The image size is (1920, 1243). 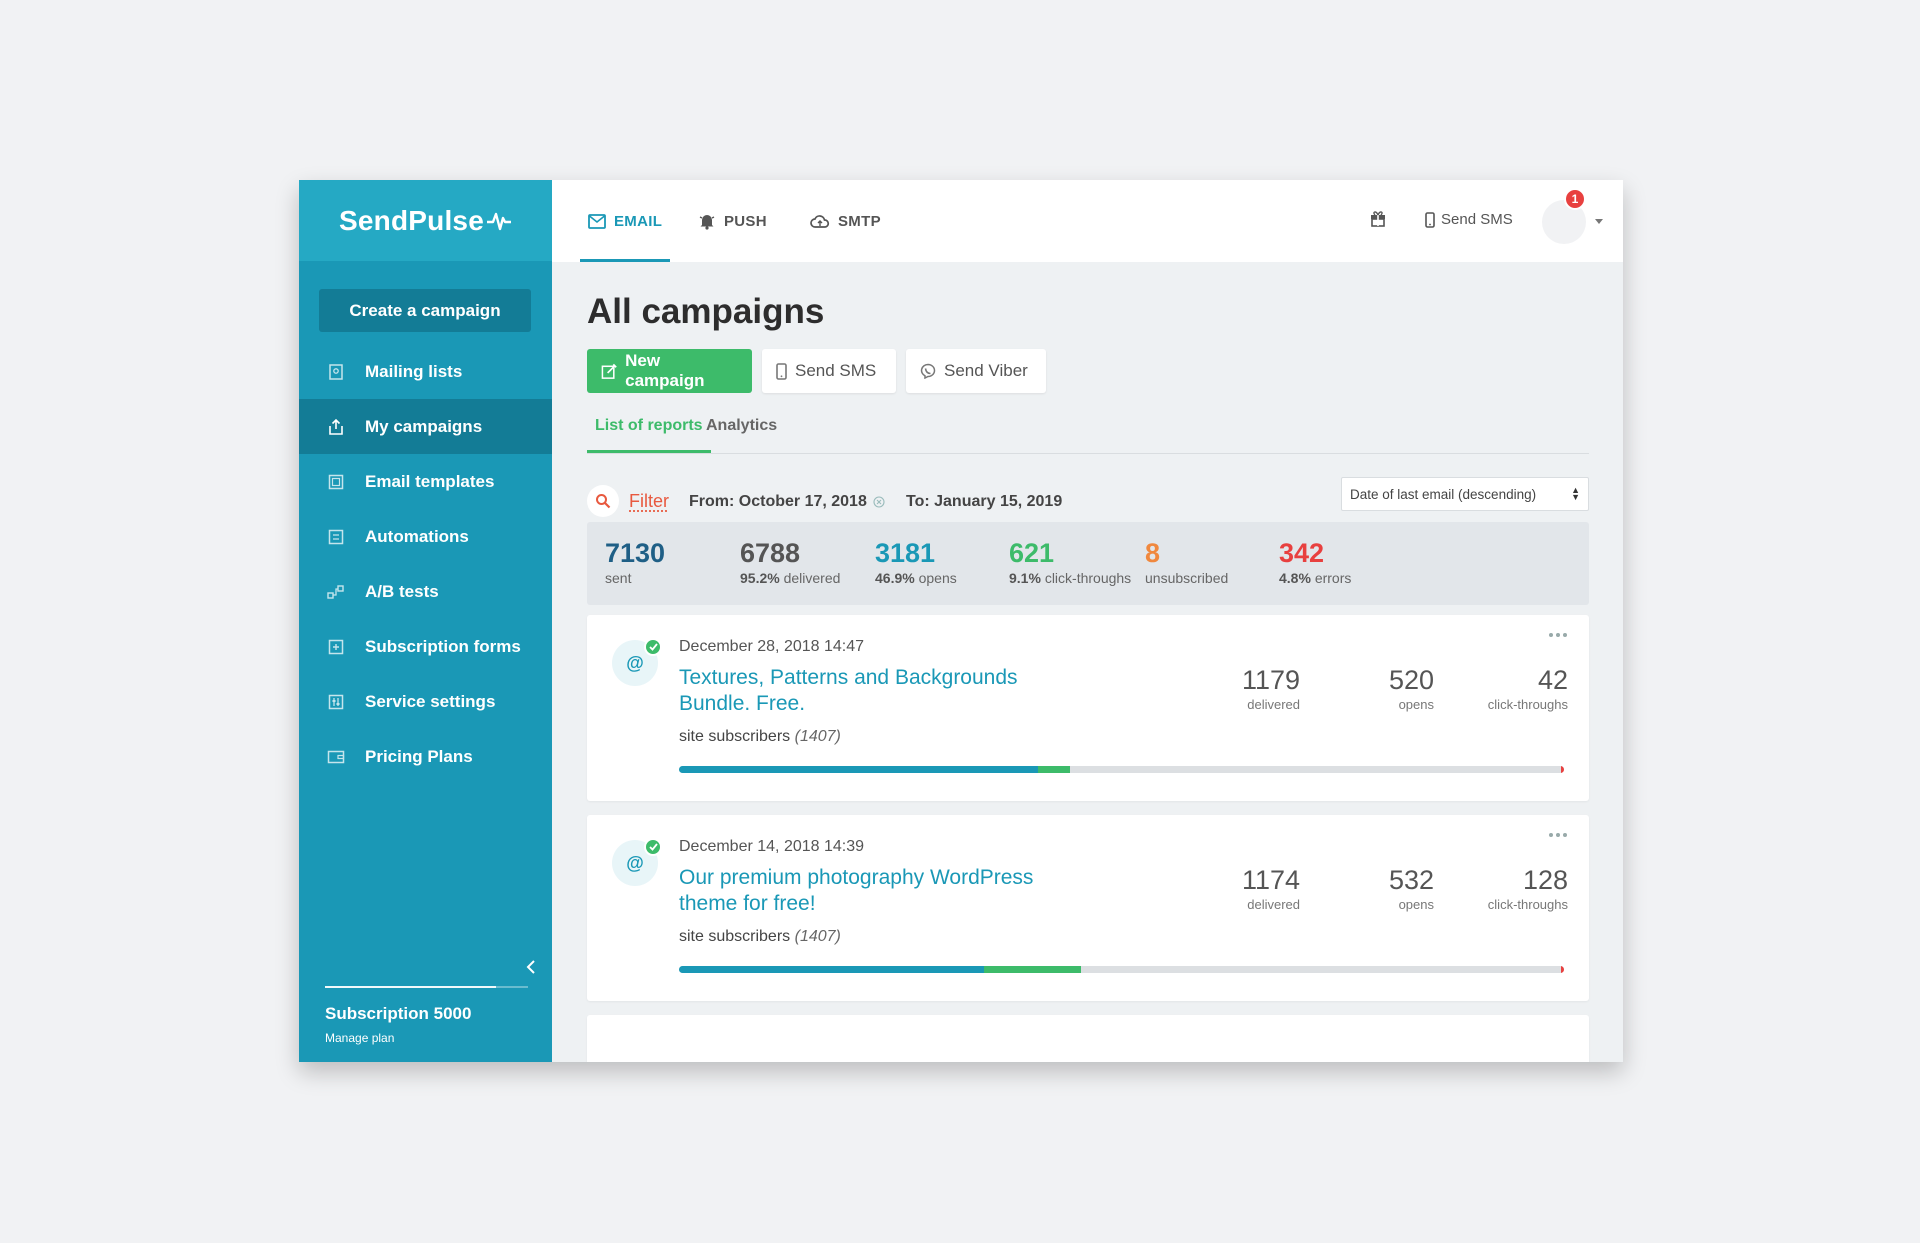 I want to click on sidebar-item-subscription-forms: Subscription forms, so click(x=425, y=646).